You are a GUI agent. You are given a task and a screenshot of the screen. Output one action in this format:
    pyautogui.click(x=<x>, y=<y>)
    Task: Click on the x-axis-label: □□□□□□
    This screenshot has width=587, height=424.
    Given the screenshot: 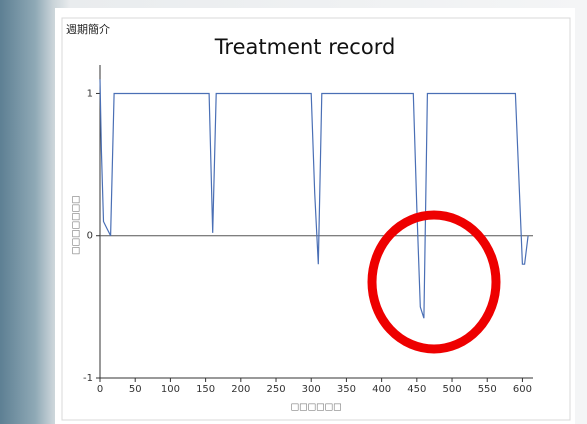 What is the action you would take?
    pyautogui.click(x=315, y=408)
    